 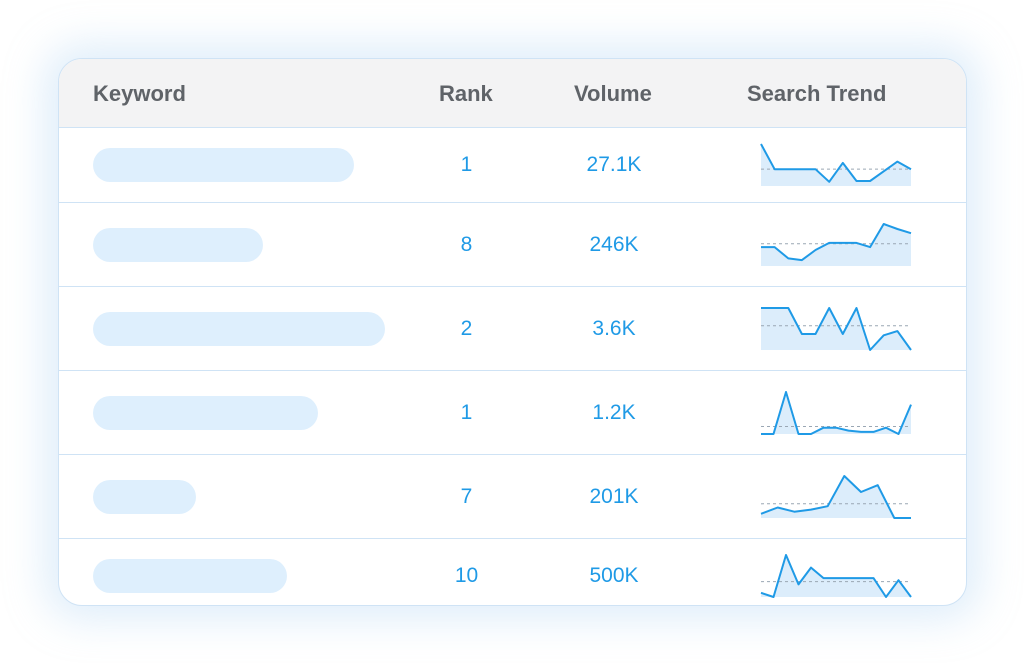 What do you see at coordinates (512, 497) in the screenshot?
I see `table-row: 7 201K` at bounding box center [512, 497].